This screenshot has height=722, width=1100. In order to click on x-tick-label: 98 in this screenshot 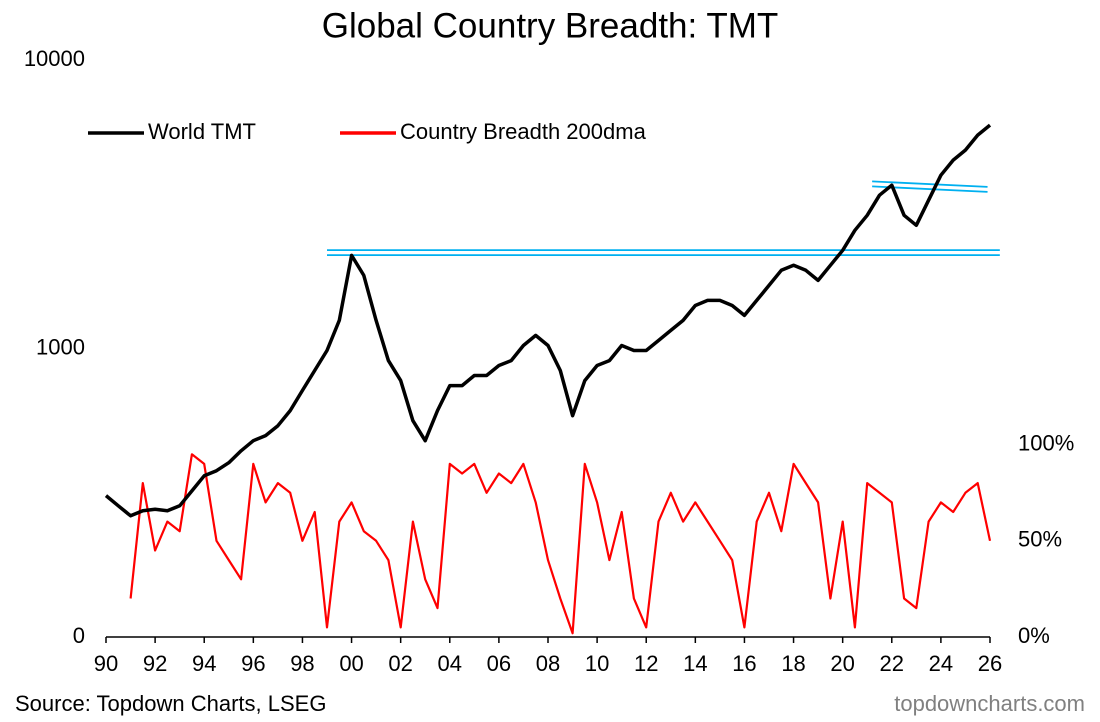, I will do `click(302, 663)`.